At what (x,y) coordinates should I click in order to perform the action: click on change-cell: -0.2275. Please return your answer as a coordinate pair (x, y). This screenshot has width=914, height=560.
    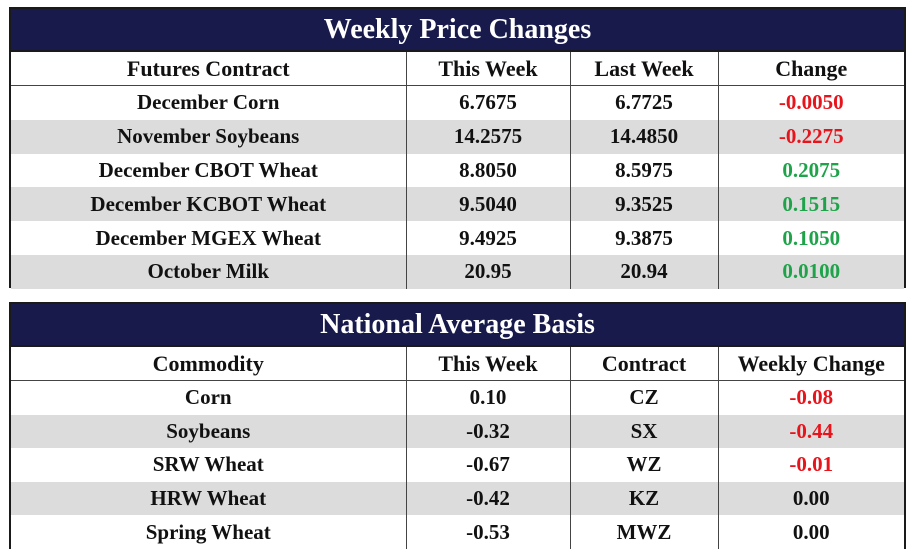
    Looking at the image, I should click on (810, 136).